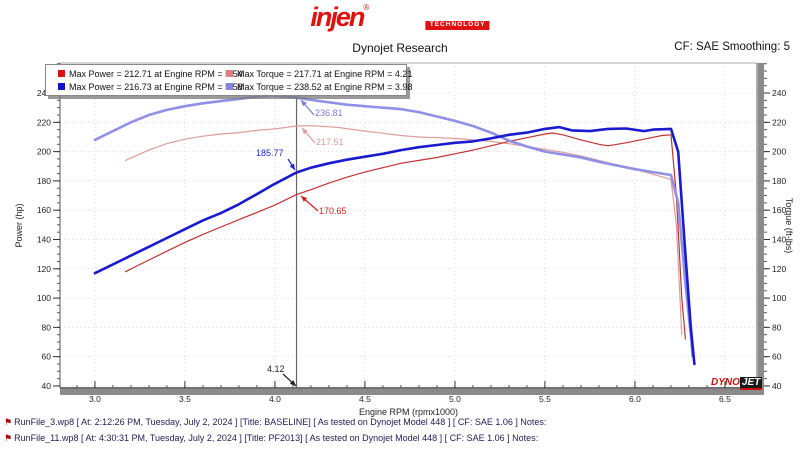  What do you see at coordinates (47, 357) in the screenshot?
I see `y-tick-label-left: 60` at bounding box center [47, 357].